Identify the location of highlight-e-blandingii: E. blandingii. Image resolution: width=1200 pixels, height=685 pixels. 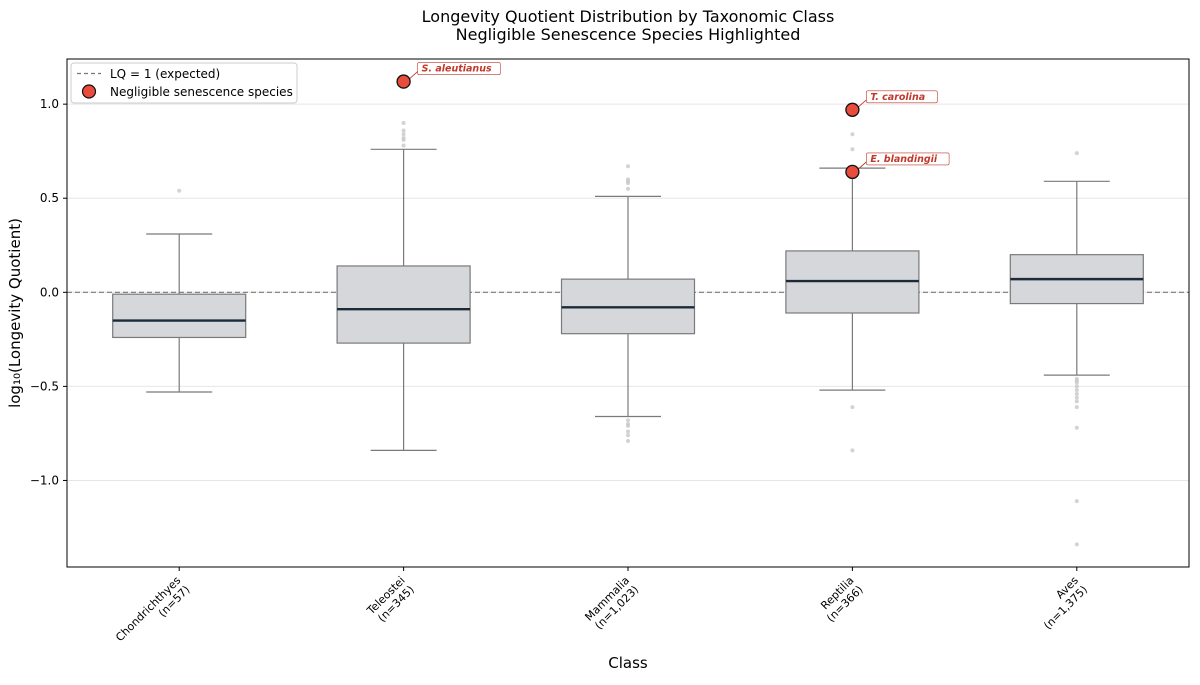
(897, 166).